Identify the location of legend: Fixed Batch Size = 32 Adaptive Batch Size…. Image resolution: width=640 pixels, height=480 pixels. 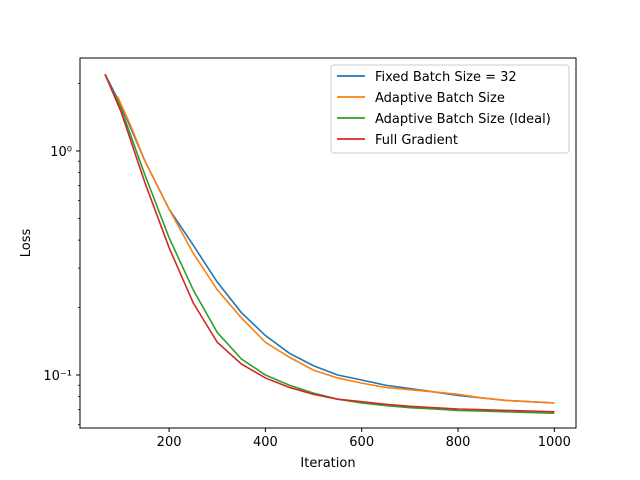
(450, 109).